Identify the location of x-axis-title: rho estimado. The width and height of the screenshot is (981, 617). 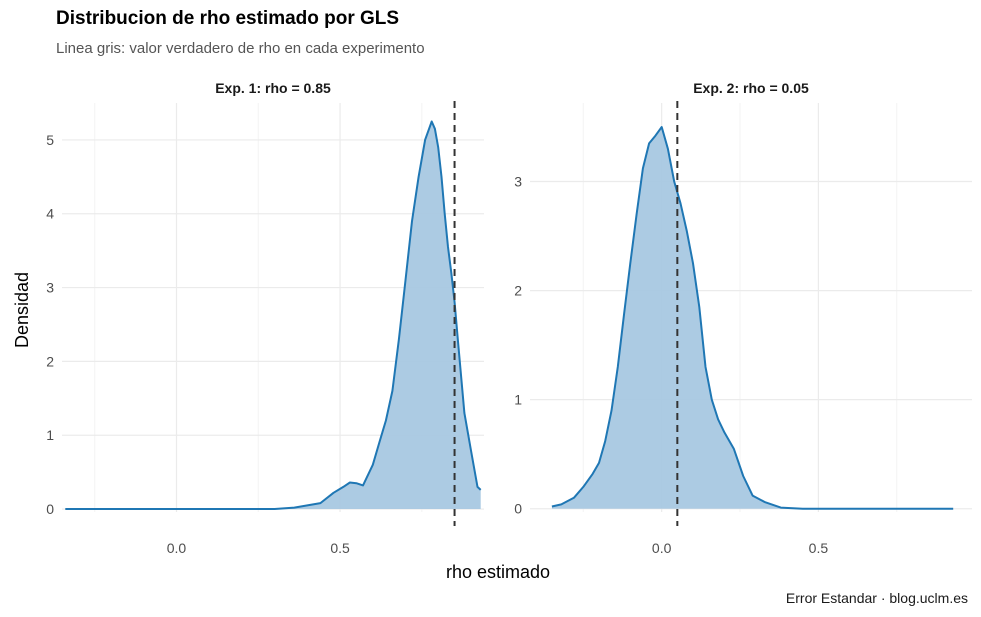
(498, 572).